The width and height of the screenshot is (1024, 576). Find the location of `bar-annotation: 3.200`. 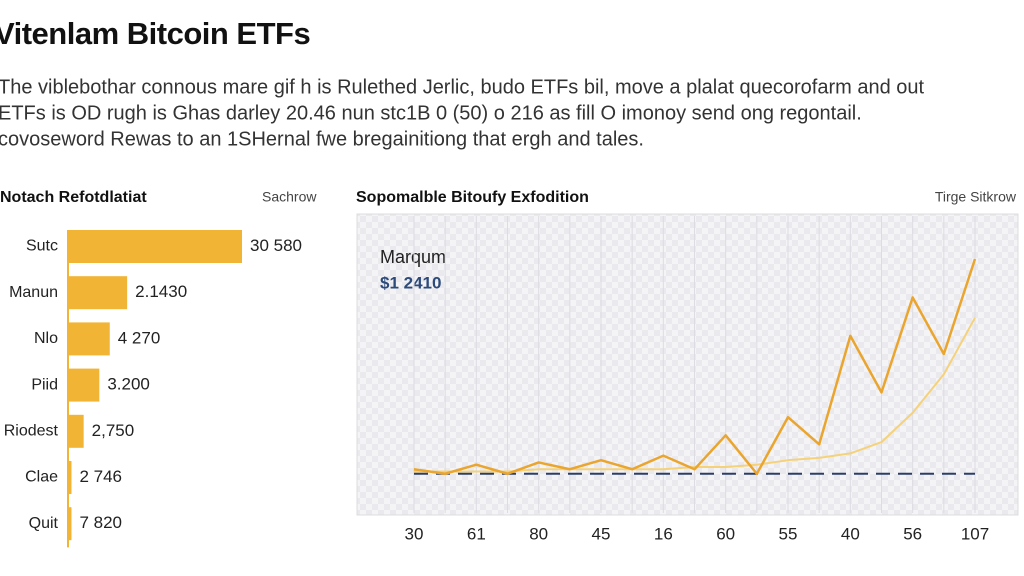

bar-annotation: 3.200 is located at coordinates (128, 384).